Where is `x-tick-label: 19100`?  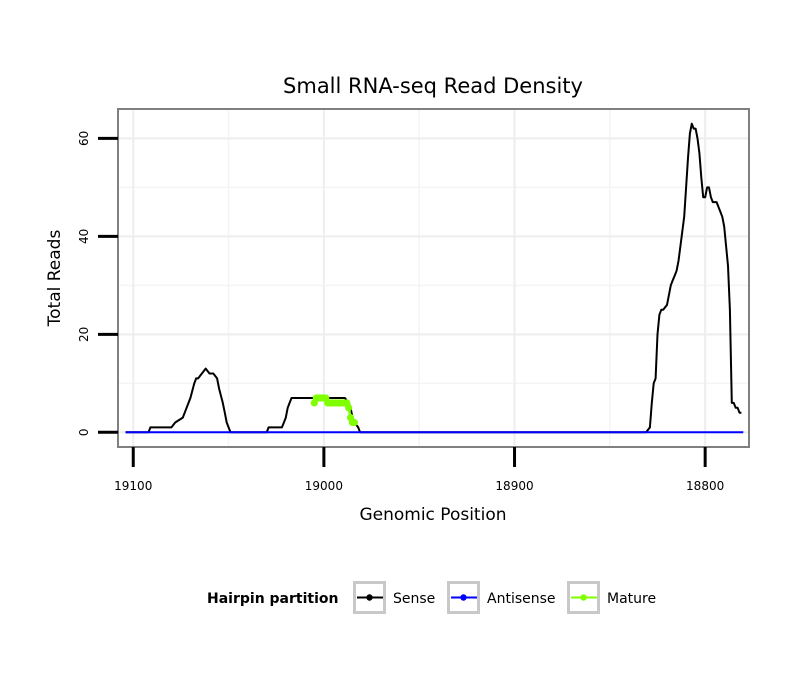 x-tick-label: 19100 is located at coordinates (133, 486).